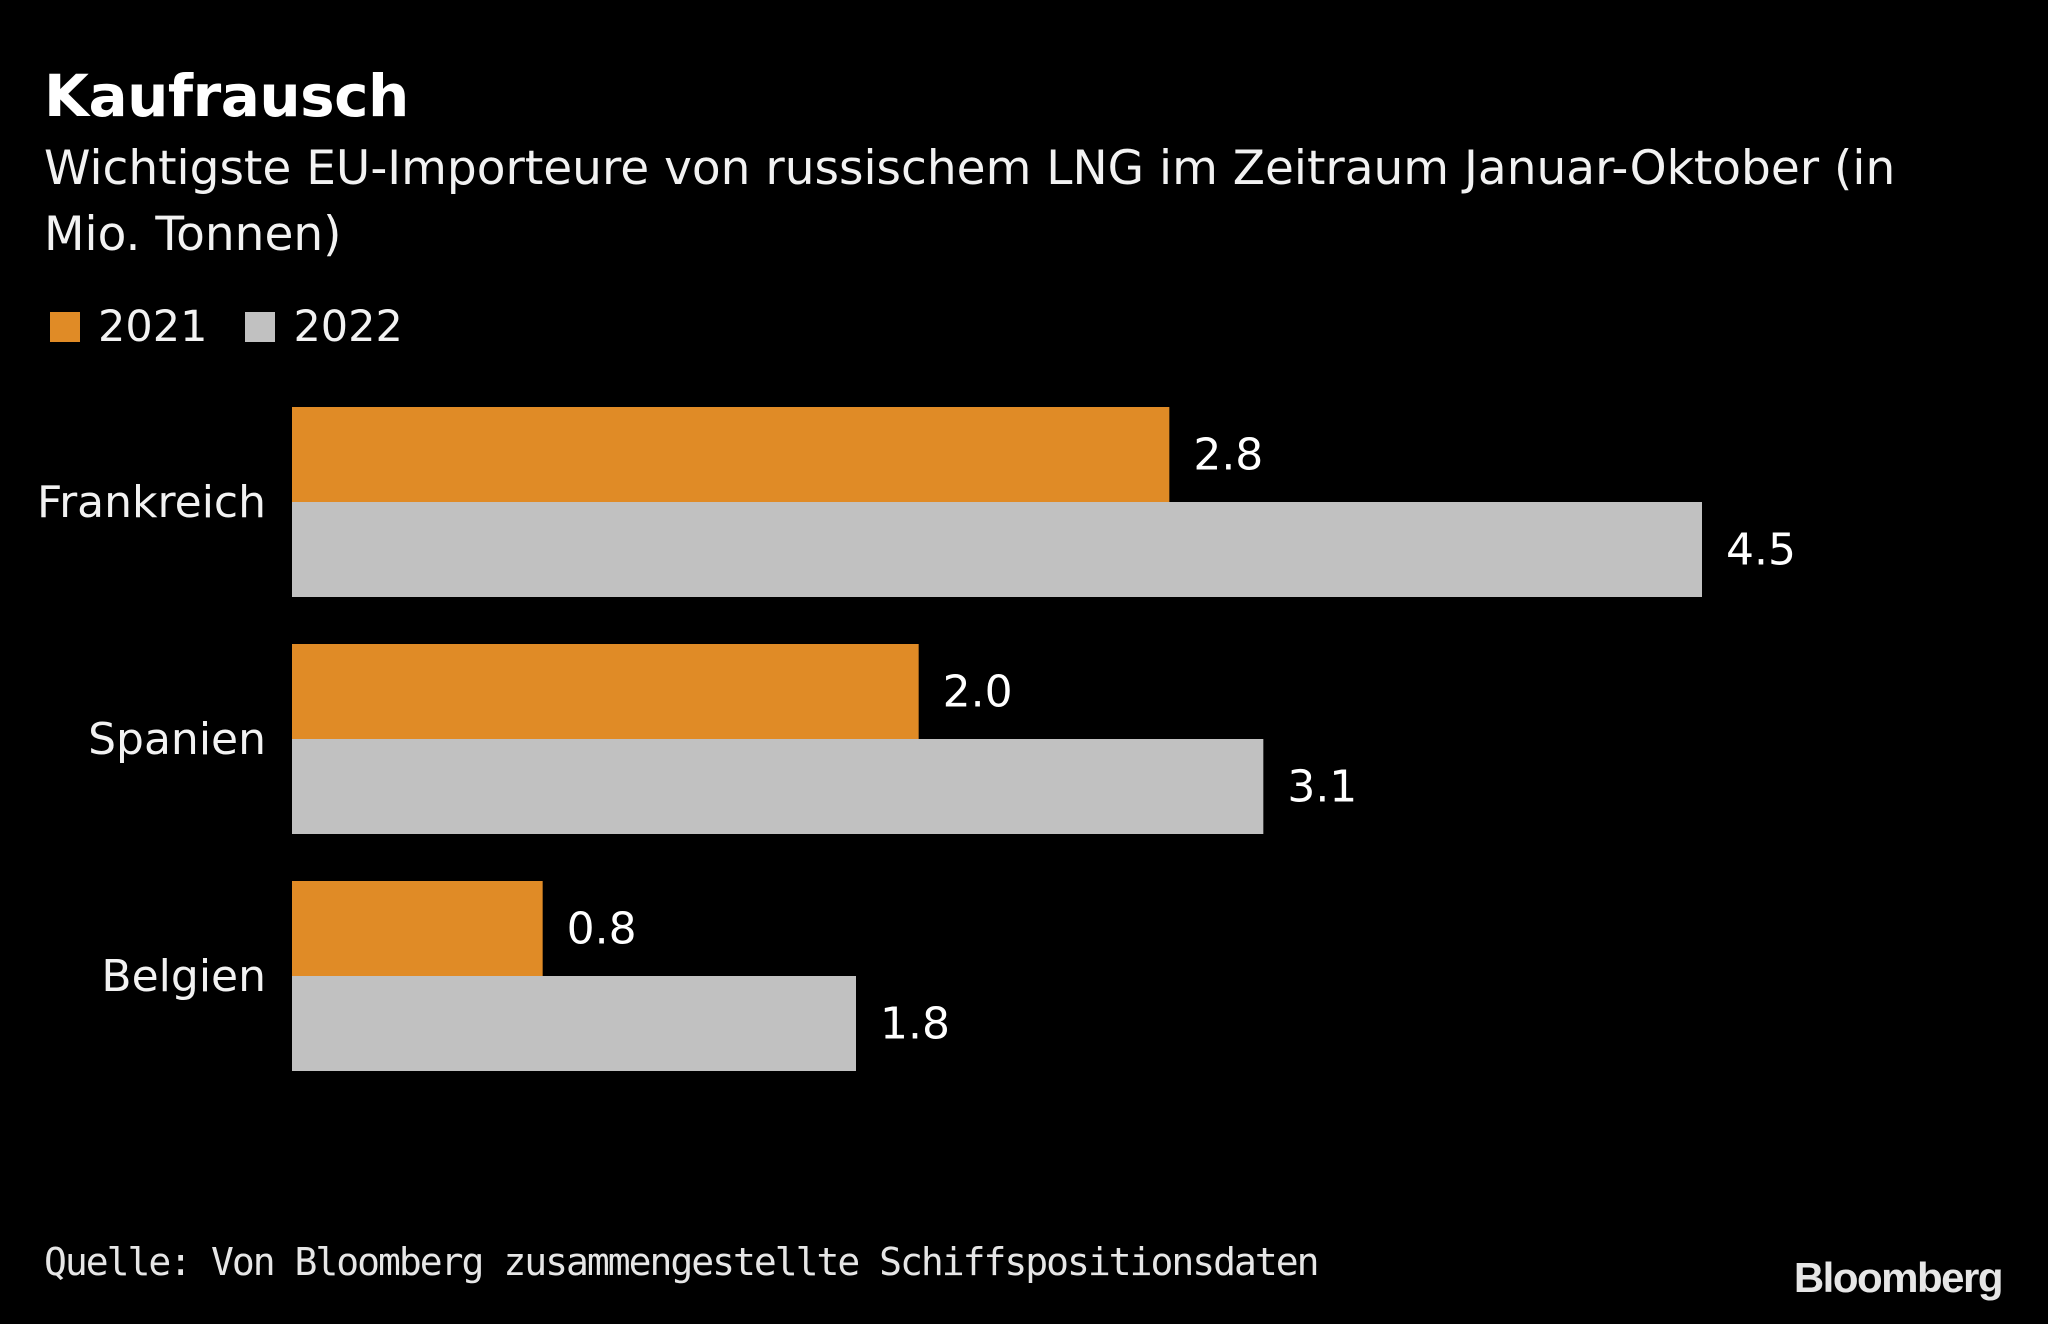 The image size is (2048, 1324). I want to click on value-label-spanien-2022: 3.1, so click(1322, 787).